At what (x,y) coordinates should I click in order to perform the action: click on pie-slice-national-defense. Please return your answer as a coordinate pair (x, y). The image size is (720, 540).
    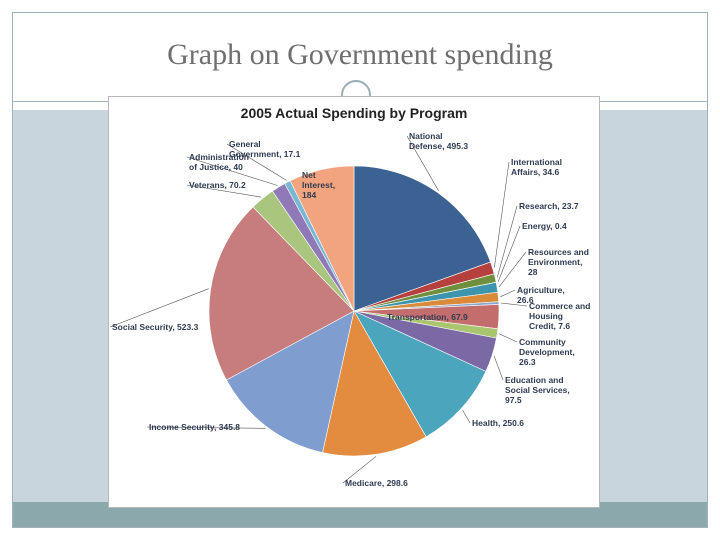
    Looking at the image, I should click on (422, 238).